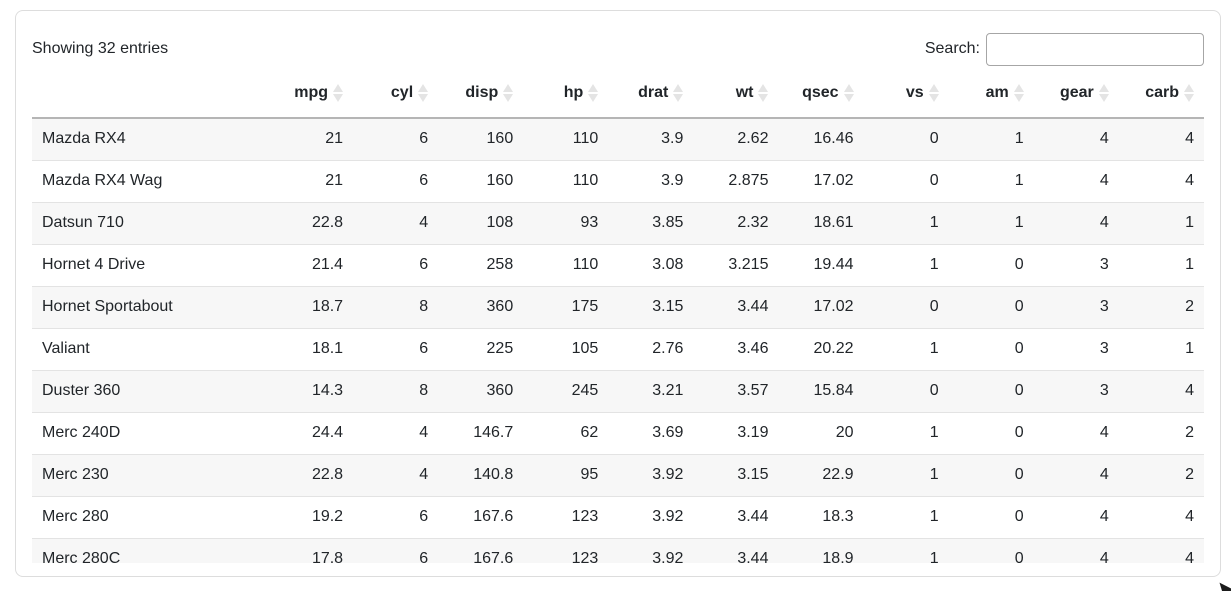 Image resolution: width=1231 pixels, height=591 pixels. I want to click on row-name: Merc 280C, so click(150, 550).